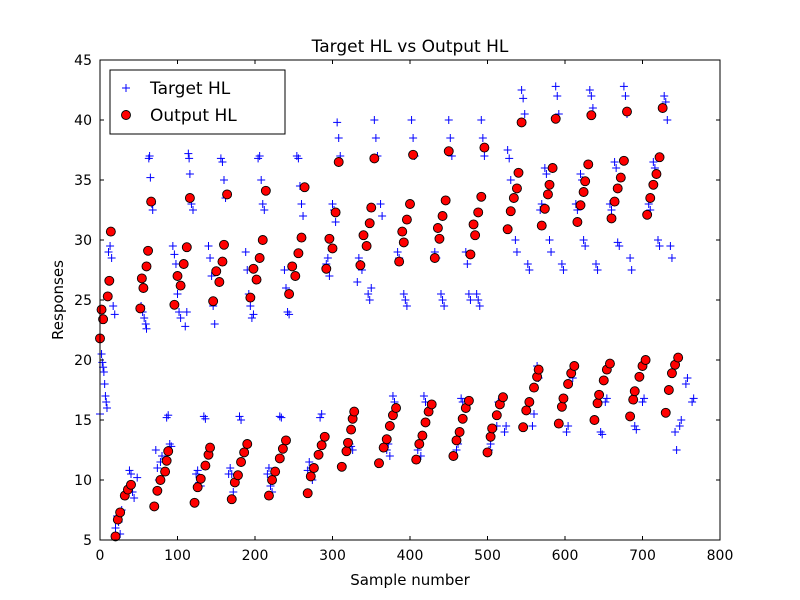 The height and width of the screenshot is (600, 800). I want to click on x-tick-label: 500, so click(487, 556).